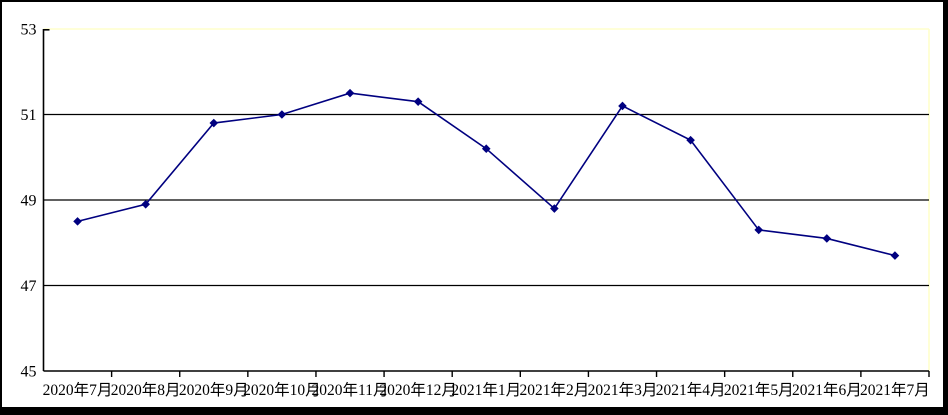 This screenshot has height=415, width=948. I want to click on y-tick-label: 49, so click(29, 201).